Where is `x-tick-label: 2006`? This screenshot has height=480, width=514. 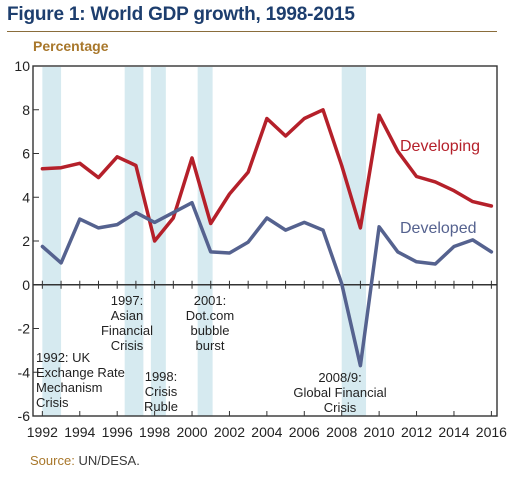 x-tick-label: 2006 is located at coordinates (304, 432).